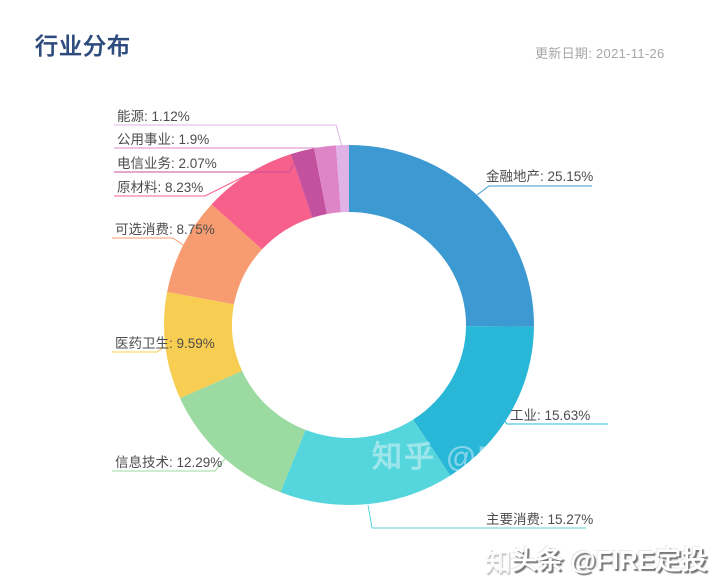 The width and height of the screenshot is (720, 582). I want to click on donut-slice-主要消费, so click(365, 462).